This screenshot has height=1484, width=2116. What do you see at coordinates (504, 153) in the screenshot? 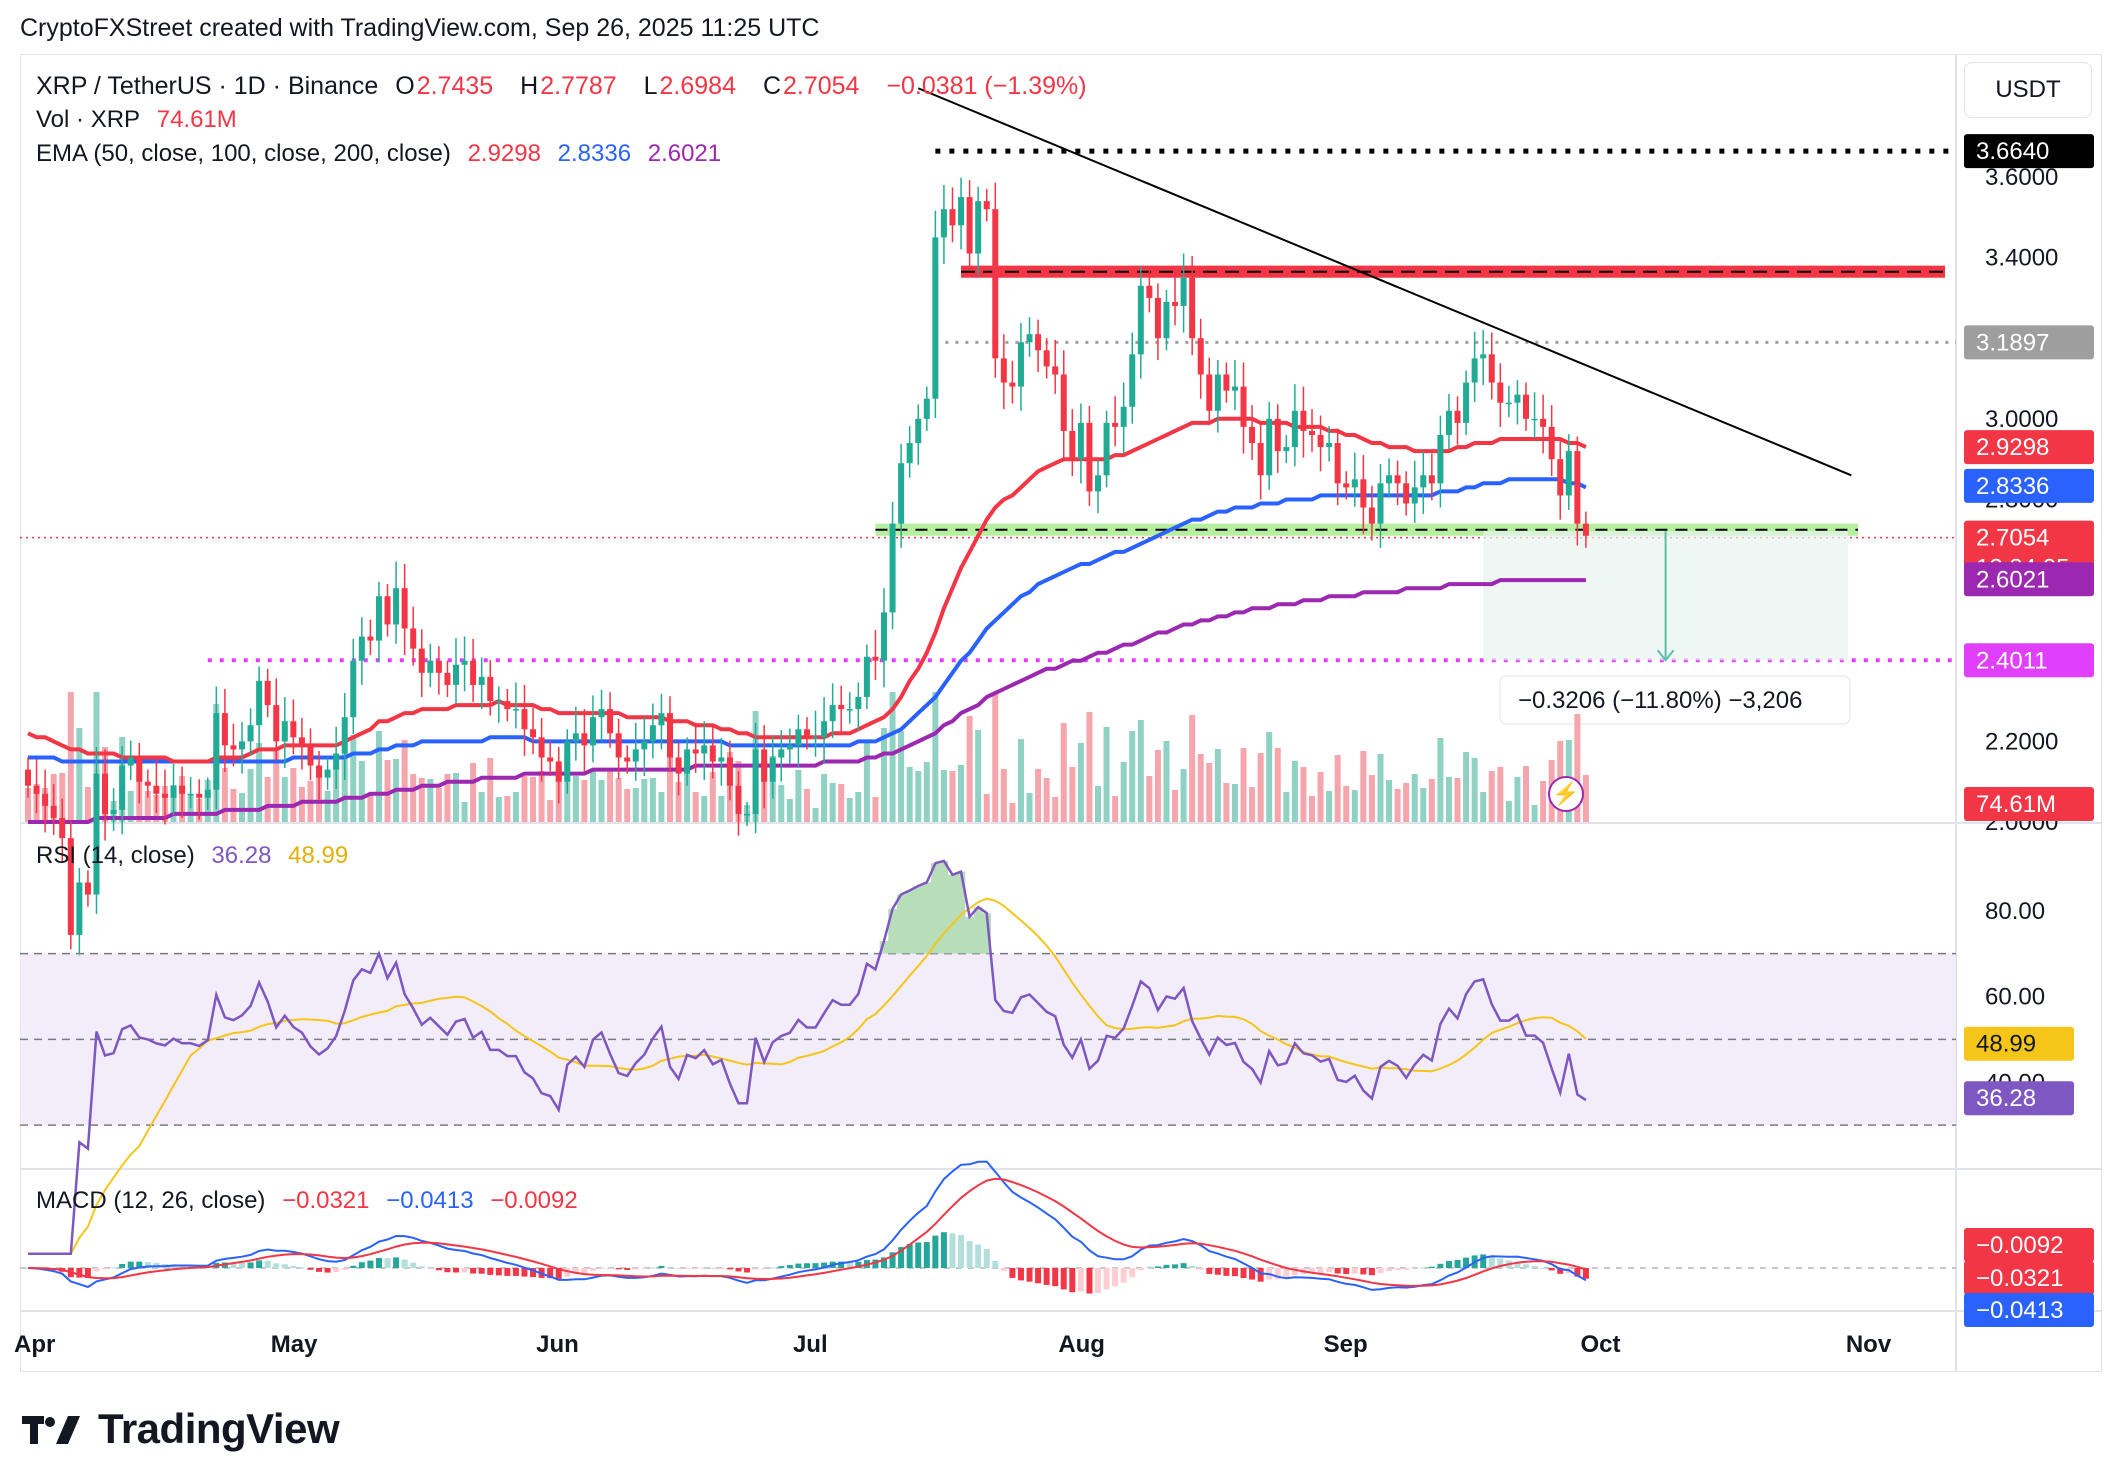
I see `ema50-value: 2.9298` at bounding box center [504, 153].